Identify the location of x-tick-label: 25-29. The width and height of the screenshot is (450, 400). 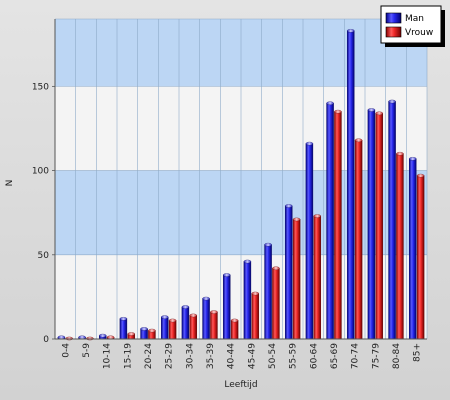
(170, 356).